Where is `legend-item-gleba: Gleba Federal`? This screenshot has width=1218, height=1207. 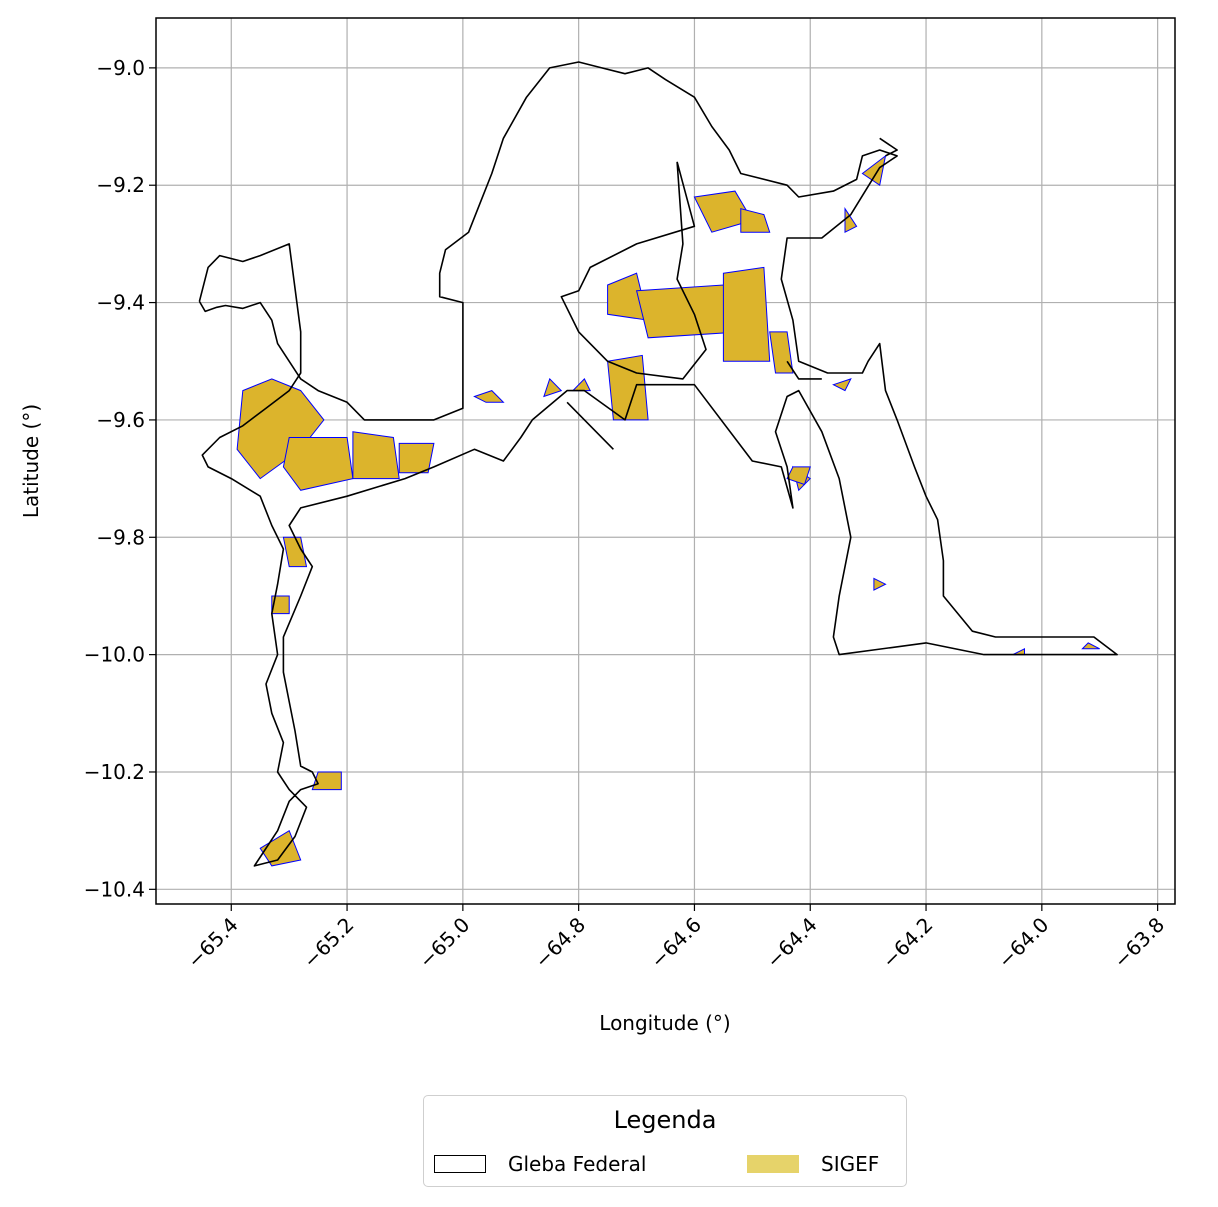 legend-item-gleba: Gleba Federal is located at coordinates (540, 1164).